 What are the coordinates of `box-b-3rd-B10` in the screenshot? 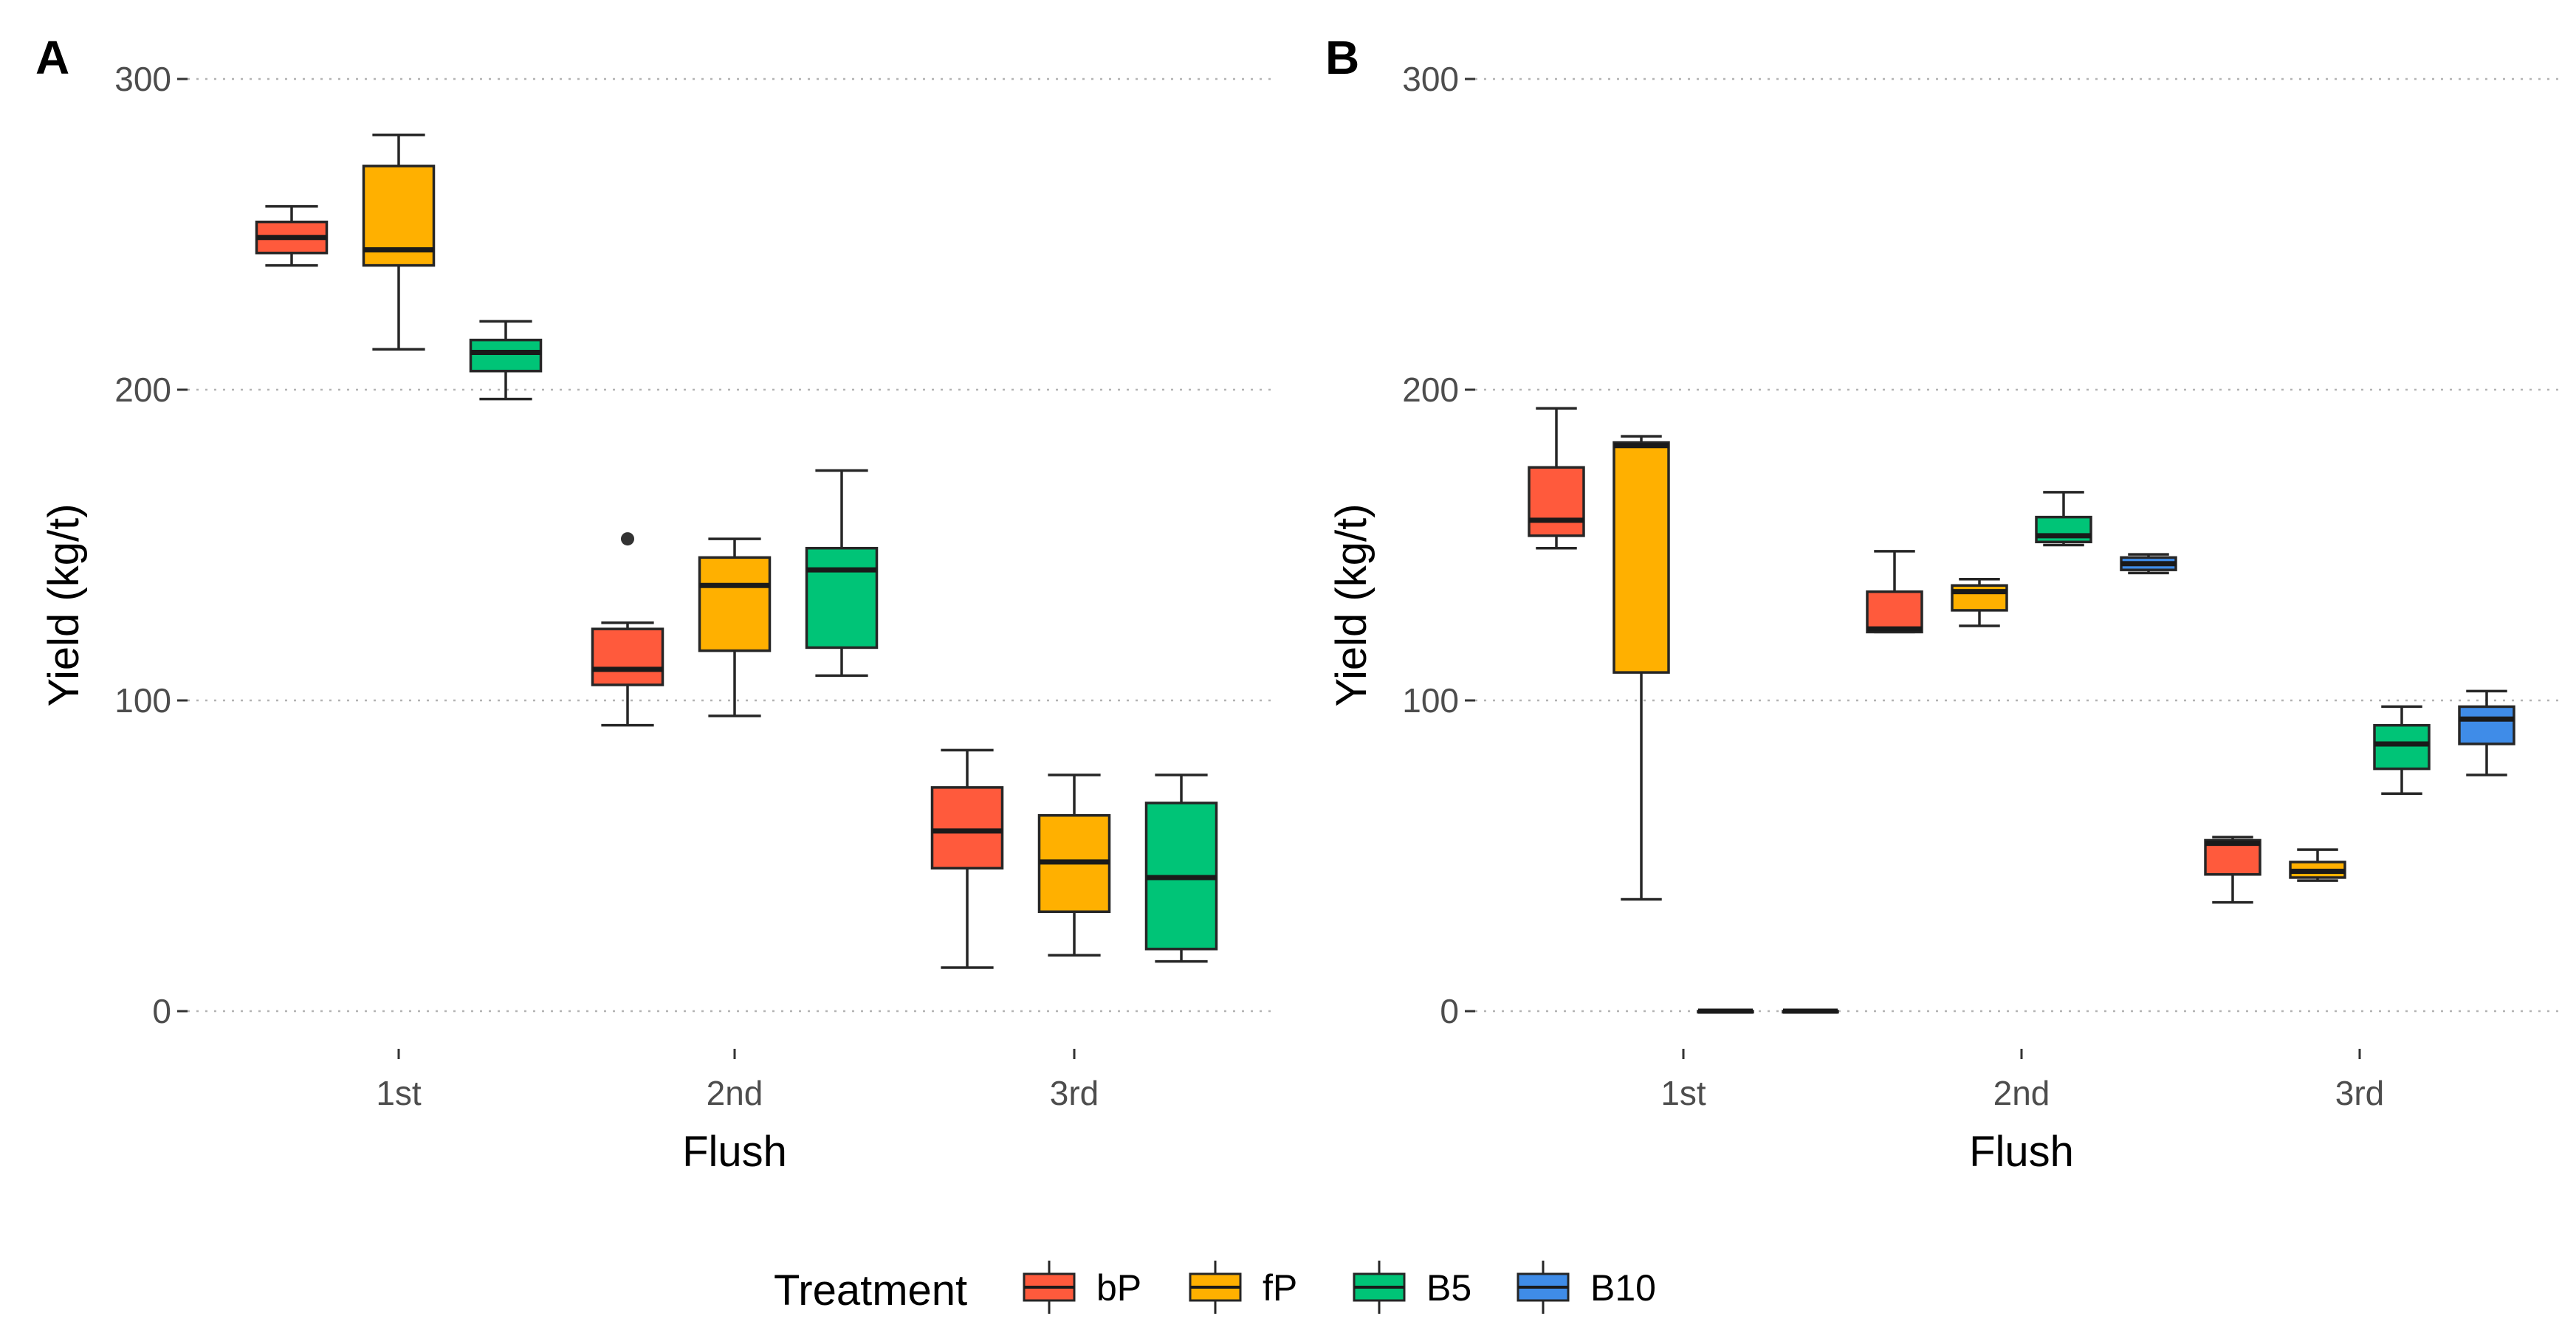 It's located at (2486, 732).